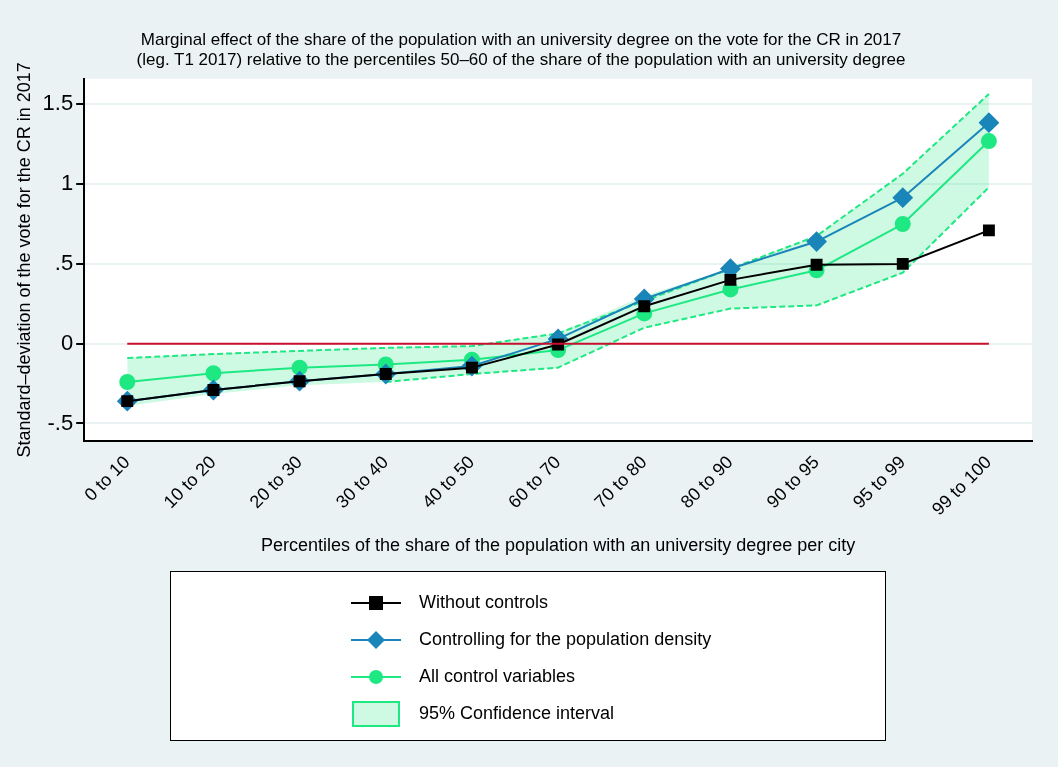  What do you see at coordinates (23, 260) in the screenshot?
I see `y-axis-title: Standard–deviation of the vote for the CR in 2017` at bounding box center [23, 260].